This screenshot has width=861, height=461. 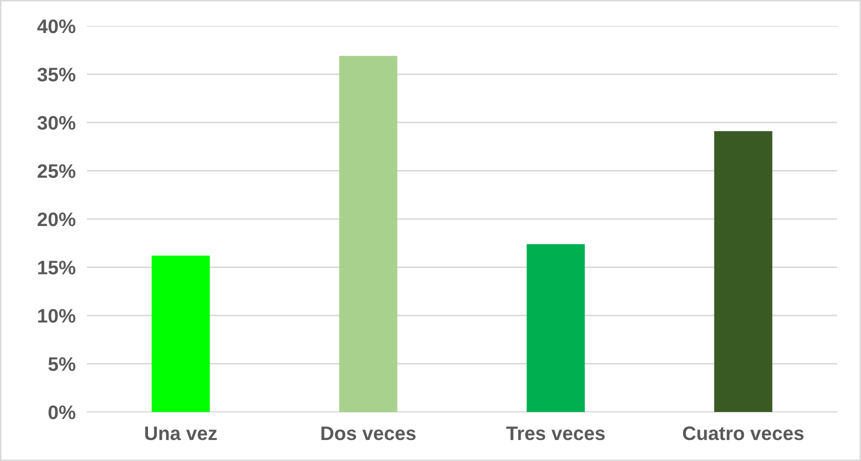 I want to click on y-tick-label: 35%, so click(x=56, y=75).